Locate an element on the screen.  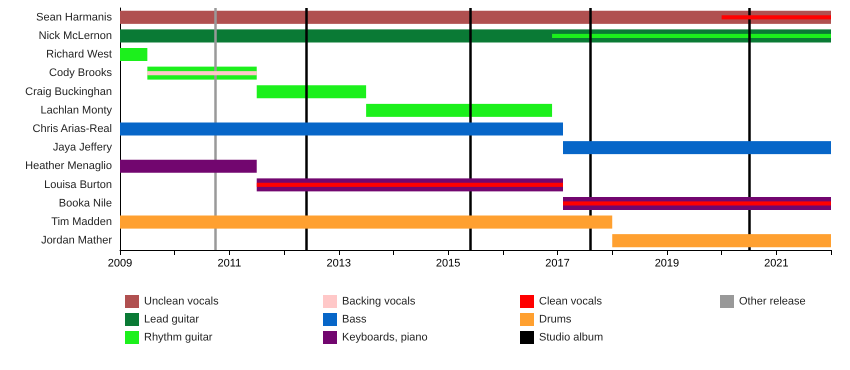
legend-label: Bass is located at coordinates (354, 320).